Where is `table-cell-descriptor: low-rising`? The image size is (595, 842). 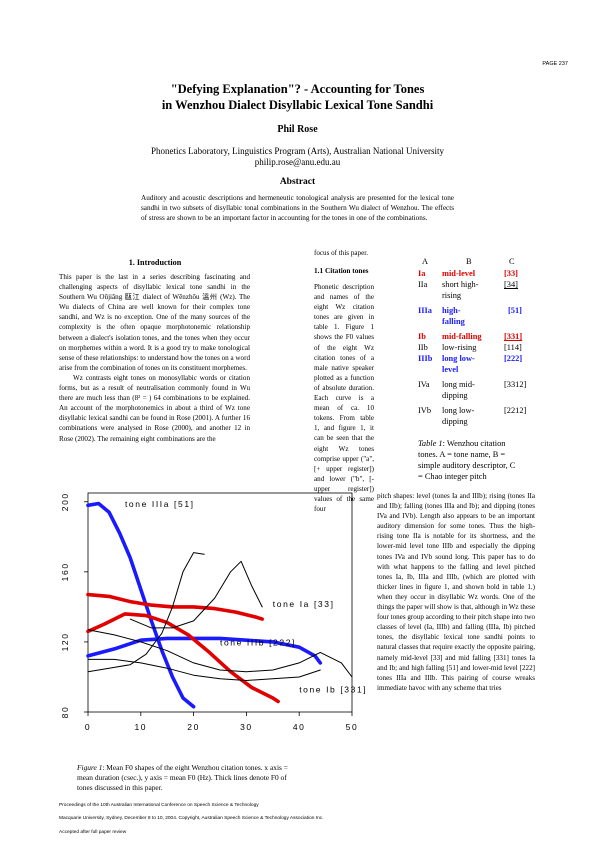
table-cell-descriptor: low-rising is located at coordinates (459, 347).